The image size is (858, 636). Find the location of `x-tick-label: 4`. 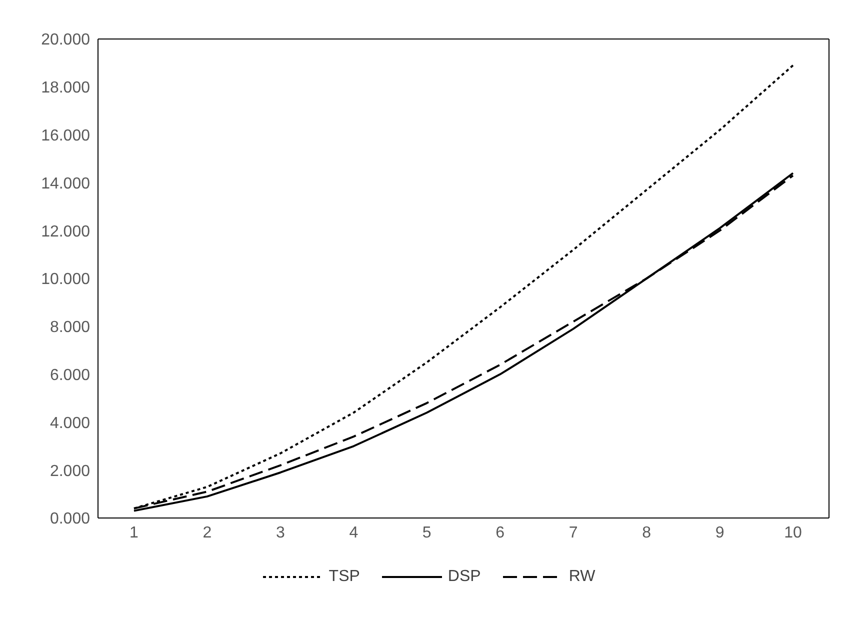

x-tick-label: 4 is located at coordinates (353, 533).